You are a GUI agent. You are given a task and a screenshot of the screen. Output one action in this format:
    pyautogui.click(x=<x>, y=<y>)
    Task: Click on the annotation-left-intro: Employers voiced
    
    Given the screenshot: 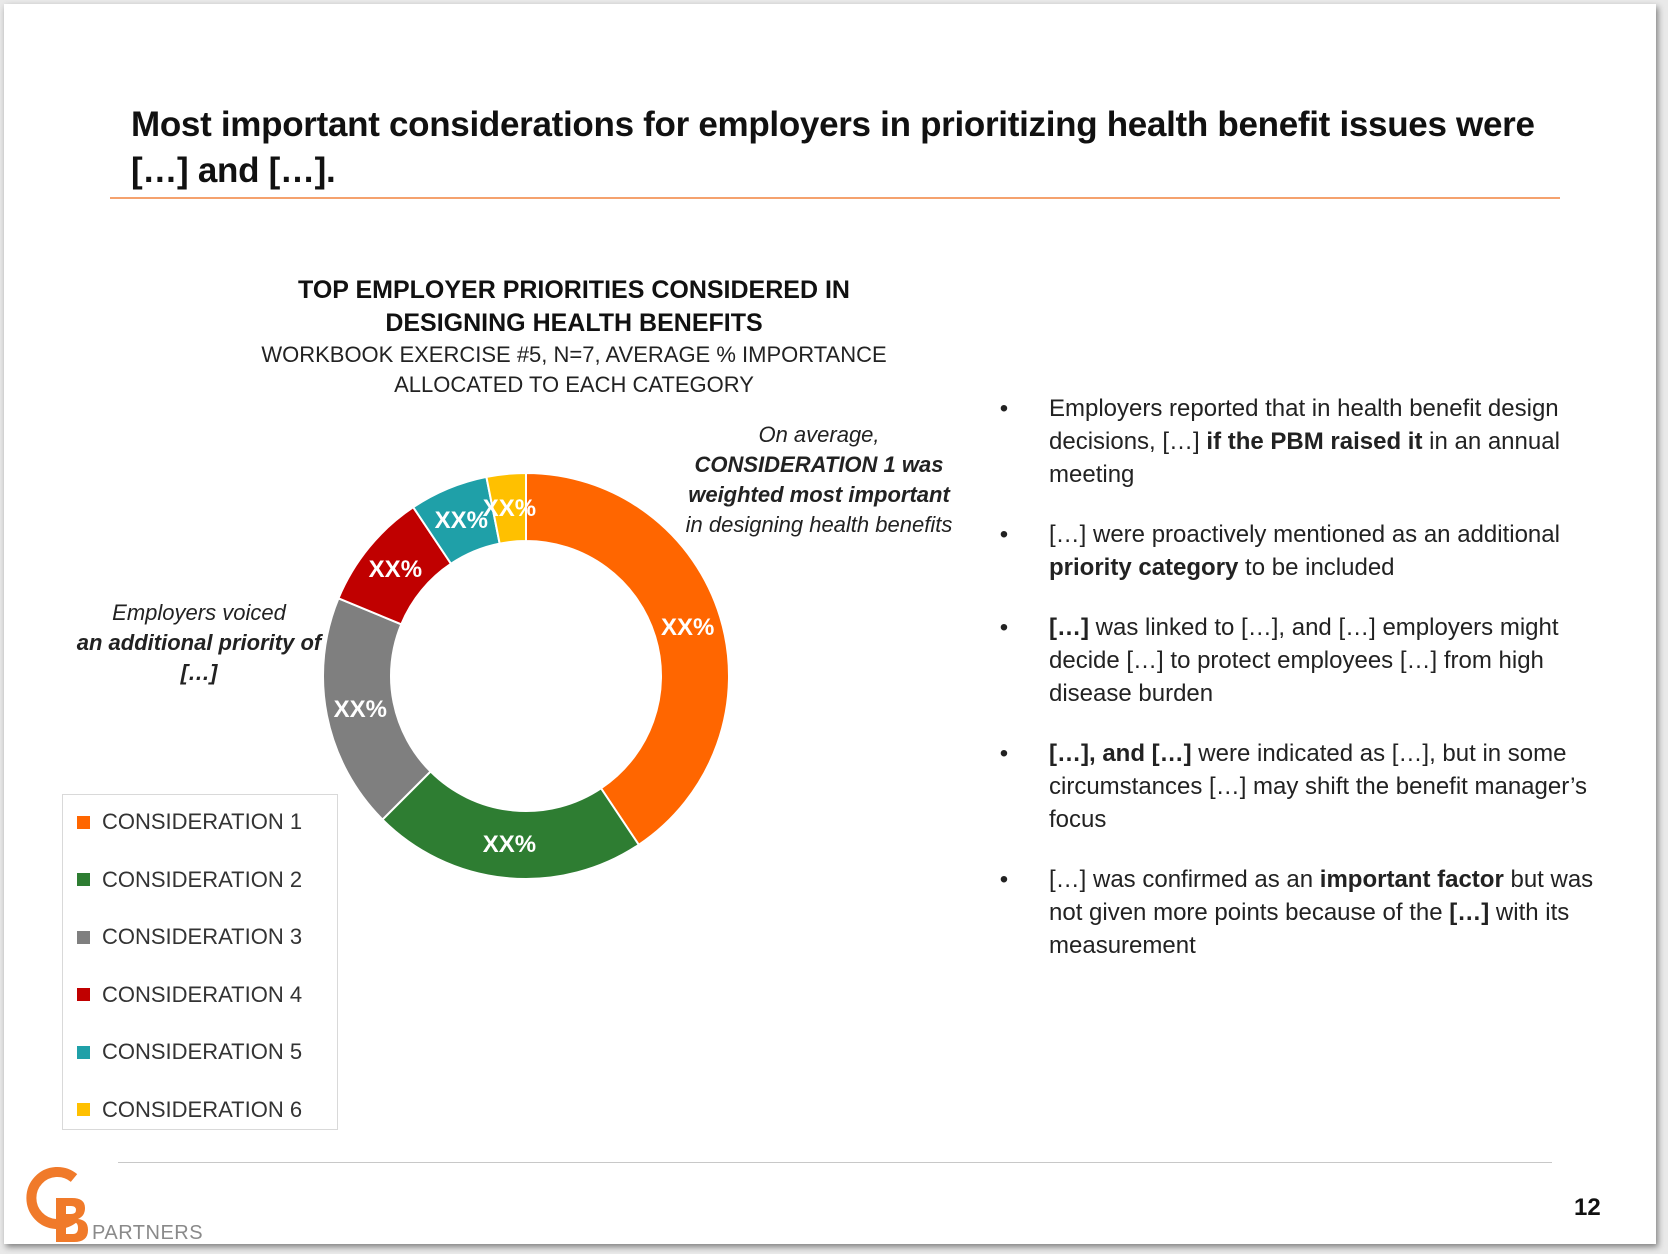 What is the action you would take?
    pyautogui.click(x=199, y=612)
    